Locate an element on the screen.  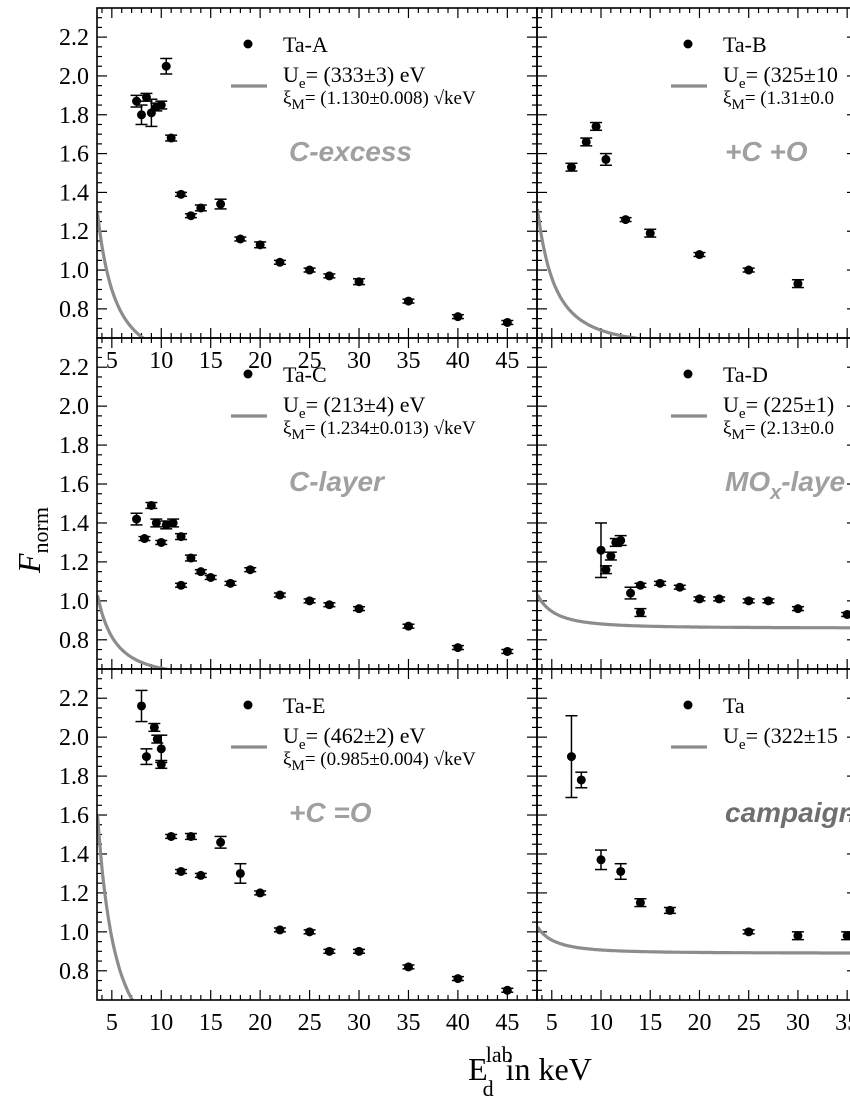
x-tick-label: 5 is located at coordinates (112, 361).